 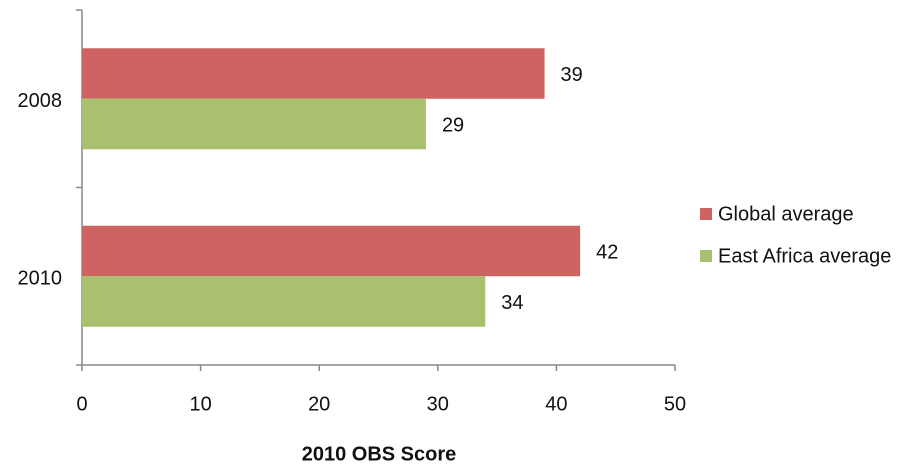 I want to click on y-tick-label: 2010, so click(x=40, y=279).